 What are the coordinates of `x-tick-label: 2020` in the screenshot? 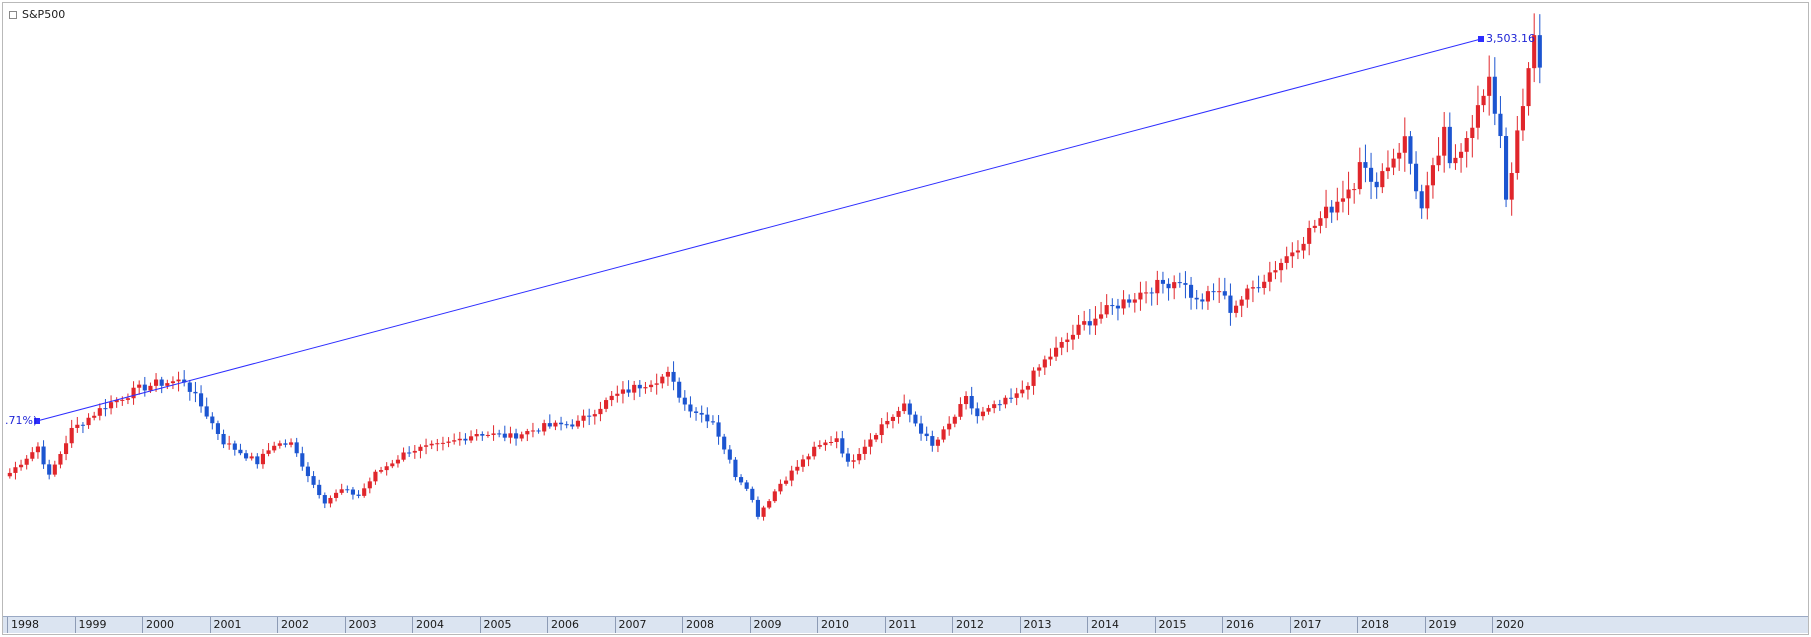 It's located at (1508, 625).